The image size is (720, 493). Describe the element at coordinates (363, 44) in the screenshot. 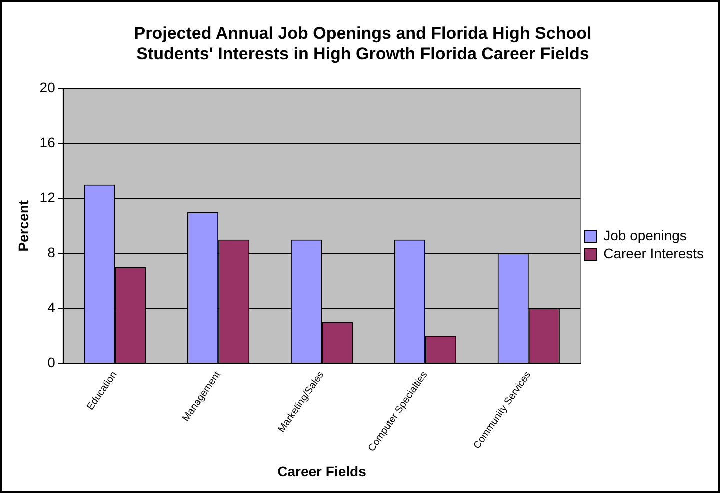

I see `chart-title: Projected Annual Job Openings and Florida High School Students' Interests in High Growth Florida Career Fields` at that location.